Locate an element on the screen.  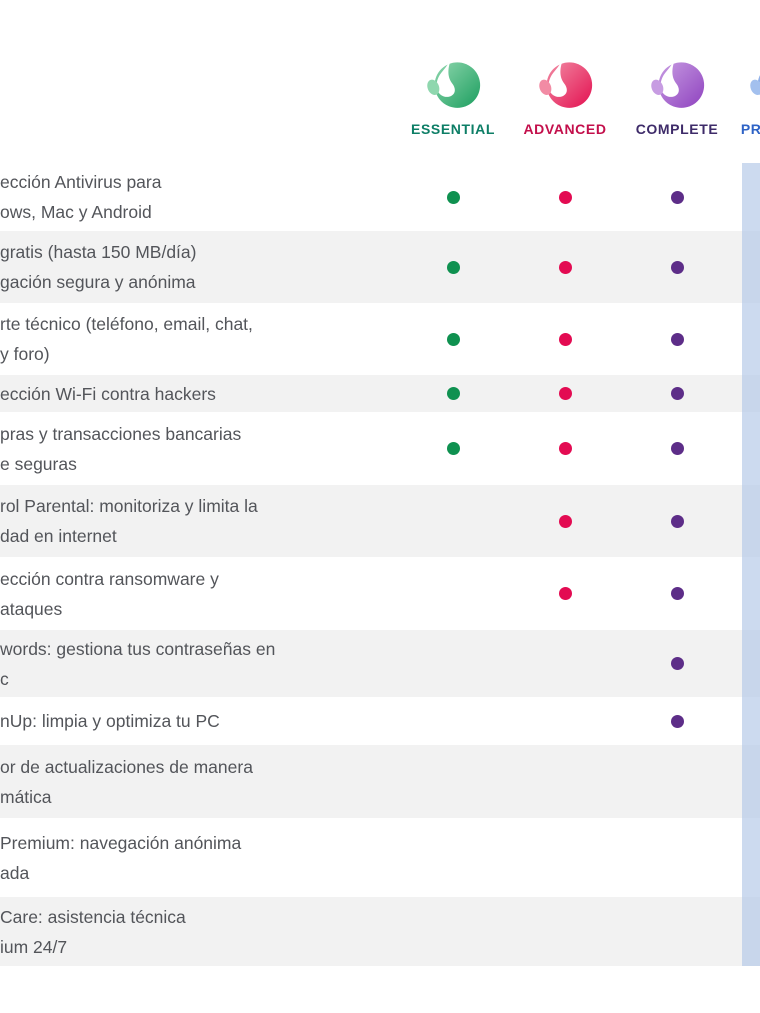
feature-text: ección contra ransomware y ataques is located at coordinates (210, 594).